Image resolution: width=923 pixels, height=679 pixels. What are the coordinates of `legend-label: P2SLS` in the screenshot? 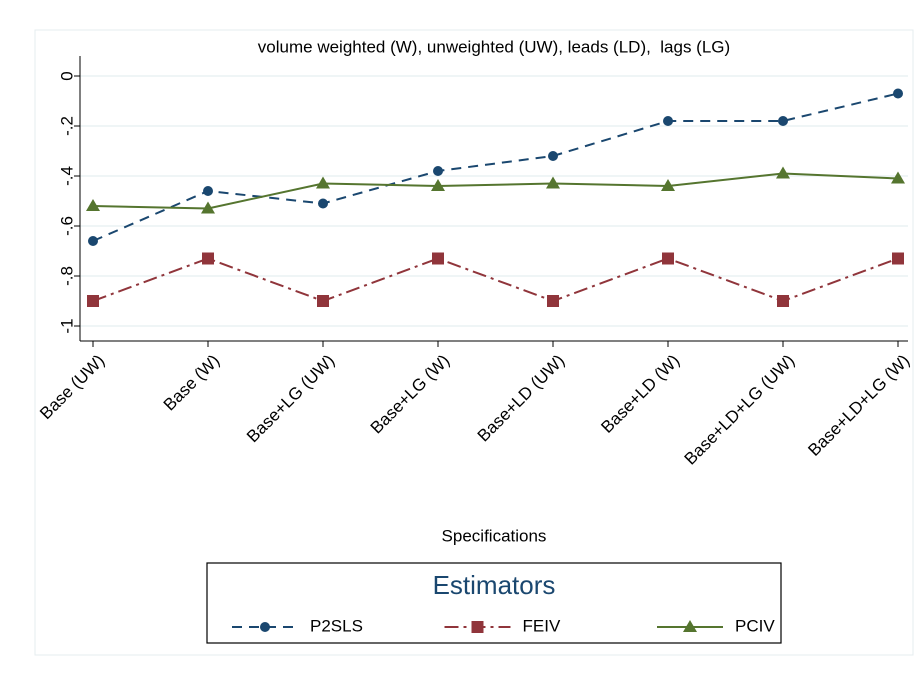 It's located at (336, 625).